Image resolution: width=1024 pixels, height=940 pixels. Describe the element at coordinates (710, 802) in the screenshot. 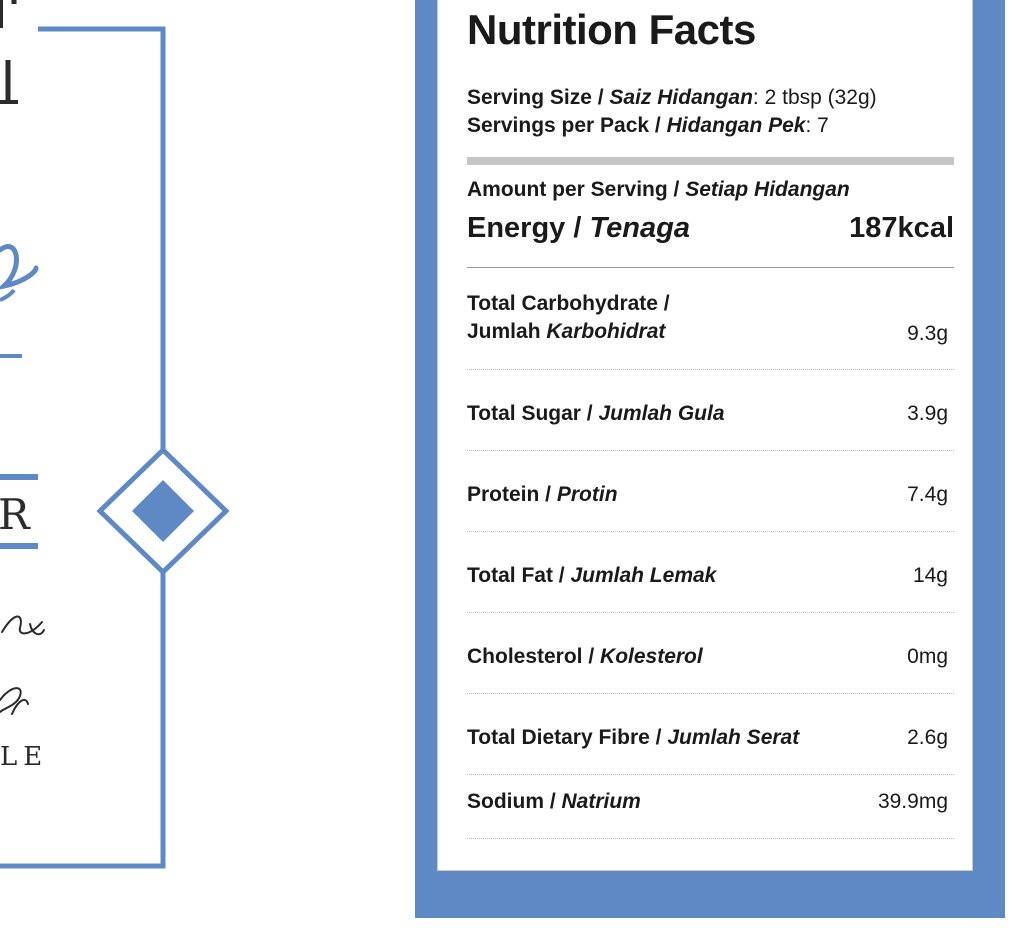

I see `nutrient-row-sodium: Sodium / Natrium 39.9mg` at that location.